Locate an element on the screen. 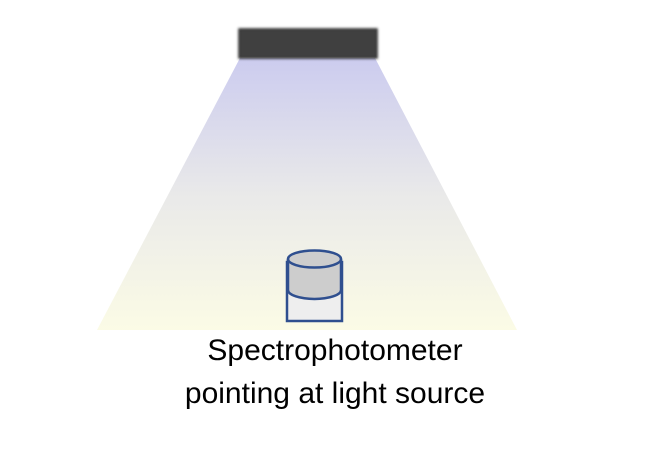 The width and height of the screenshot is (650, 457). spectrophotometer-barrel is located at coordinates (314, 279).